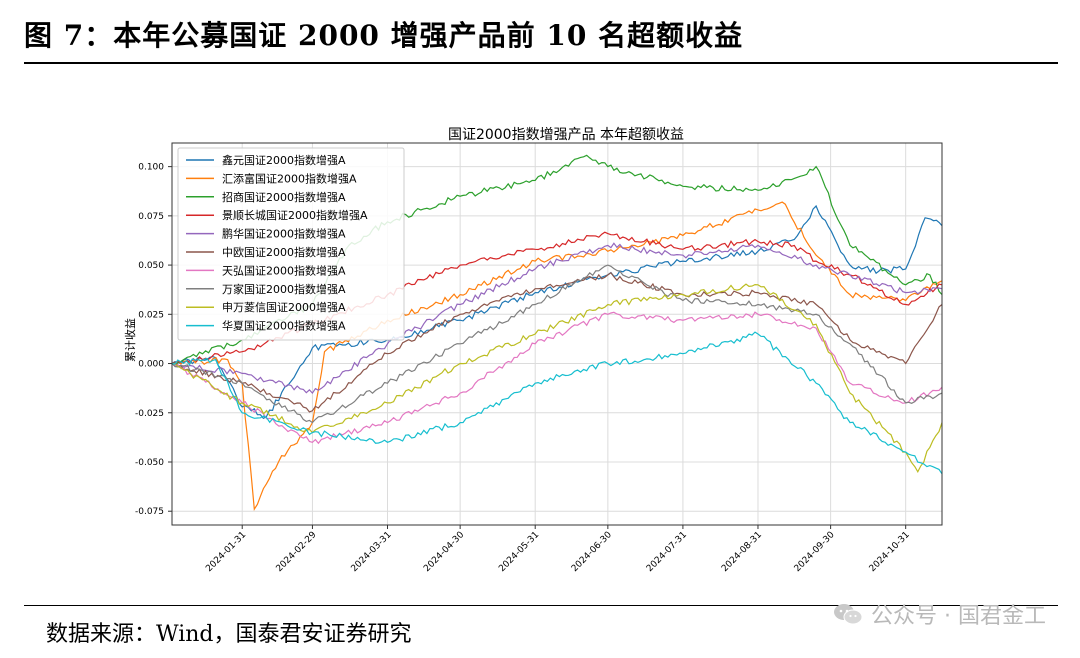 The height and width of the screenshot is (658, 1080). What do you see at coordinates (384, 35) in the screenshot?
I see `figure-title: 图 7：本年公募国证 2000 增强产品前 10 名超额收益` at bounding box center [384, 35].